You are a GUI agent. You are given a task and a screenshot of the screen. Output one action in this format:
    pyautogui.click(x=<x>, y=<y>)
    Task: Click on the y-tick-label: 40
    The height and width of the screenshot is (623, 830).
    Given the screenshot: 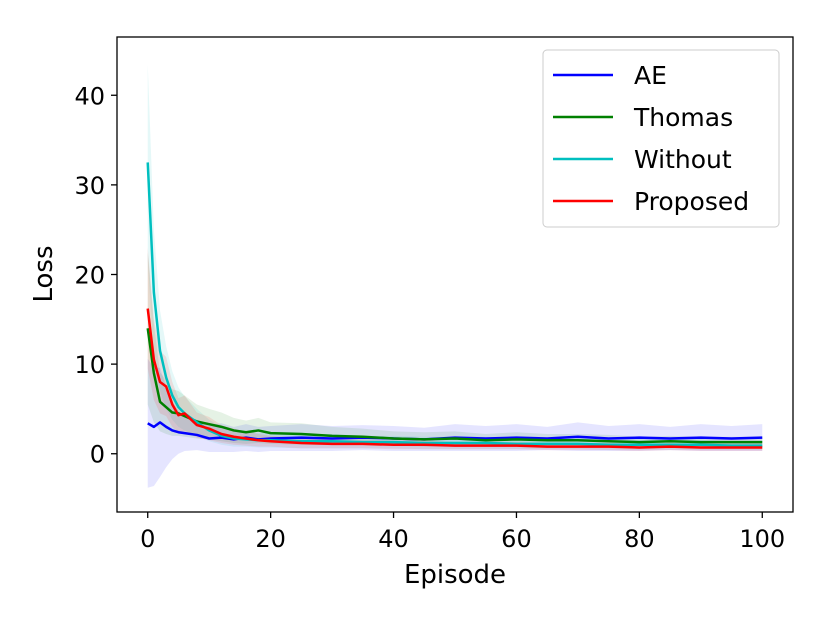 What is the action you would take?
    pyautogui.click(x=89, y=96)
    